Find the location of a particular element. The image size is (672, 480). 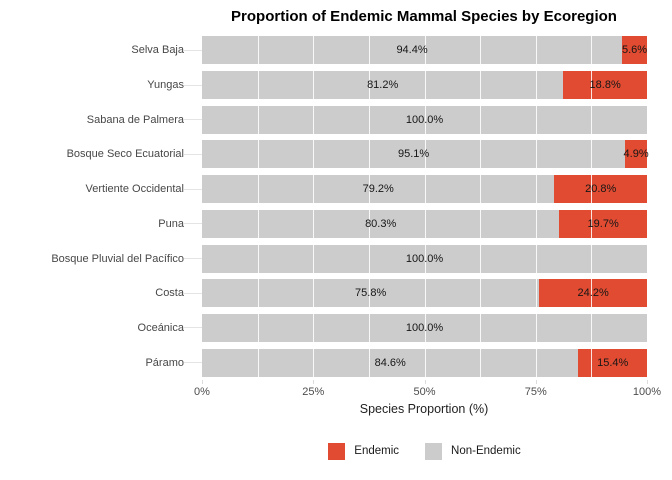

endemic-segment: 15.4% is located at coordinates (612, 362).